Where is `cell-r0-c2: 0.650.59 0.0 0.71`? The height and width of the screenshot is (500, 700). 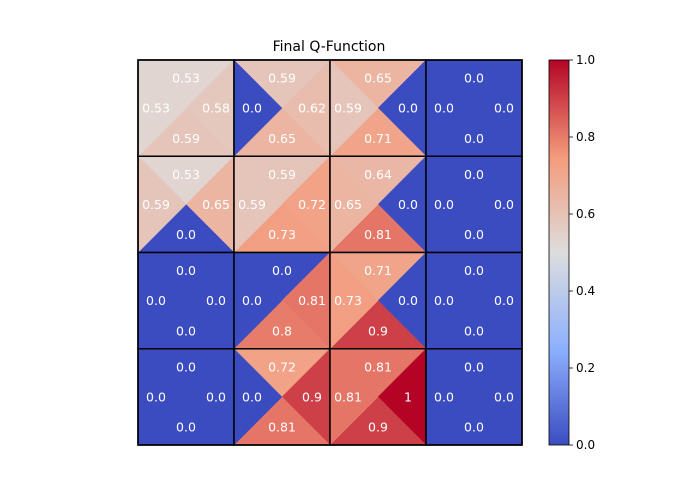
cell-r0-c2: 0.650.59 0.0 0.71 is located at coordinates (378, 108).